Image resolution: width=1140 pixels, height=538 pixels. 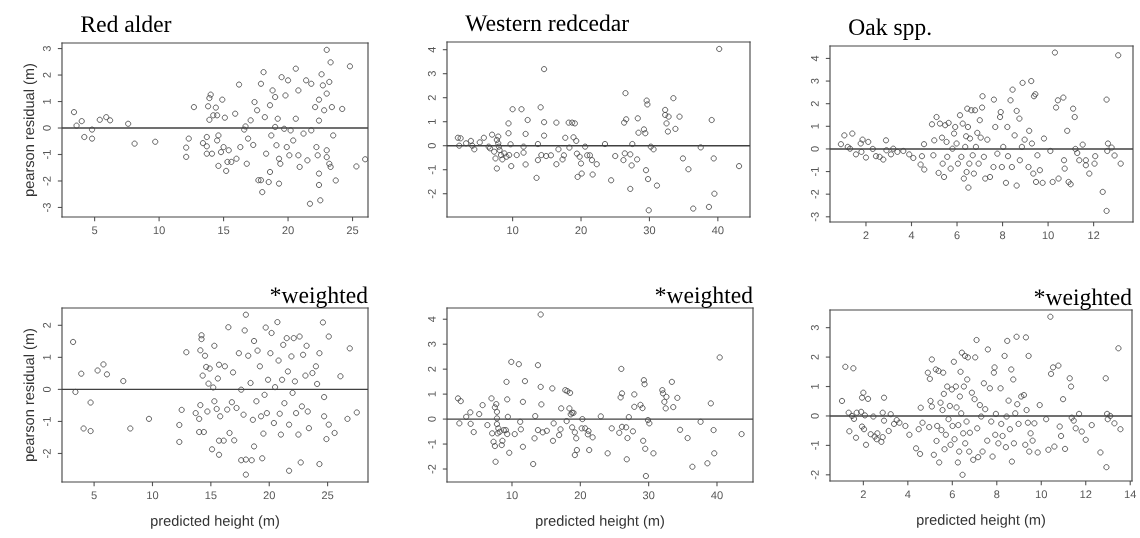 What do you see at coordinates (890, 29) in the screenshot?
I see `chart-title: Oak spp.` at bounding box center [890, 29].